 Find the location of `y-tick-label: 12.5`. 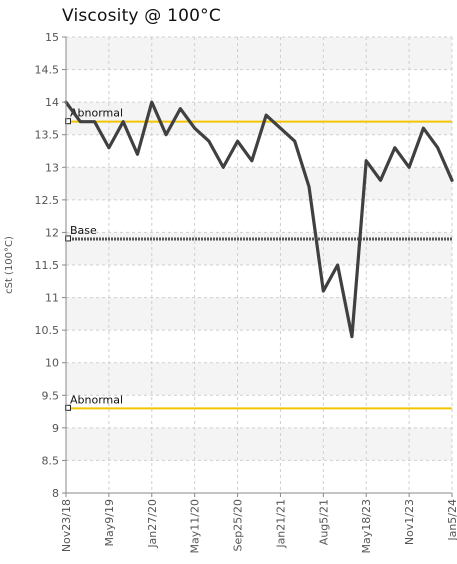

y-tick-label: 12.5 is located at coordinates (47, 200).